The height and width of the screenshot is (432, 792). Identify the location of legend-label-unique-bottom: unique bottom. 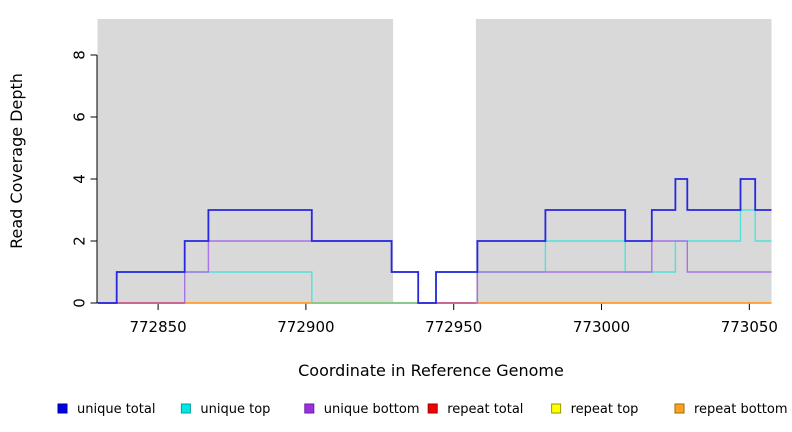
(372, 409).